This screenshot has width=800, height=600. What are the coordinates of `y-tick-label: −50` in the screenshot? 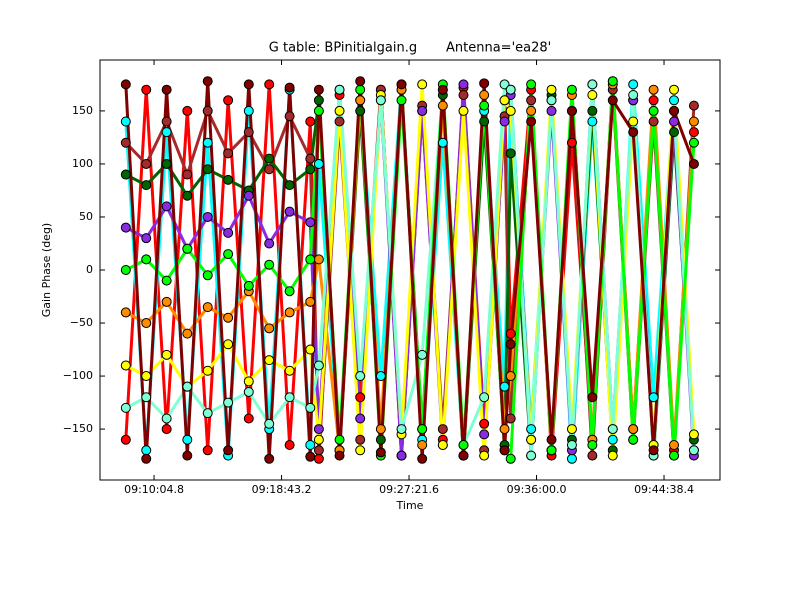 It's located at (81, 322).